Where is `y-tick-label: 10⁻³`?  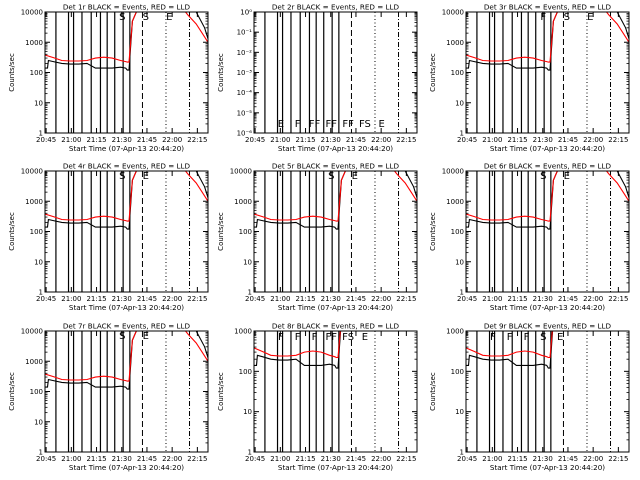
y-tick-label: 10⁻³ is located at coordinates (245, 73).